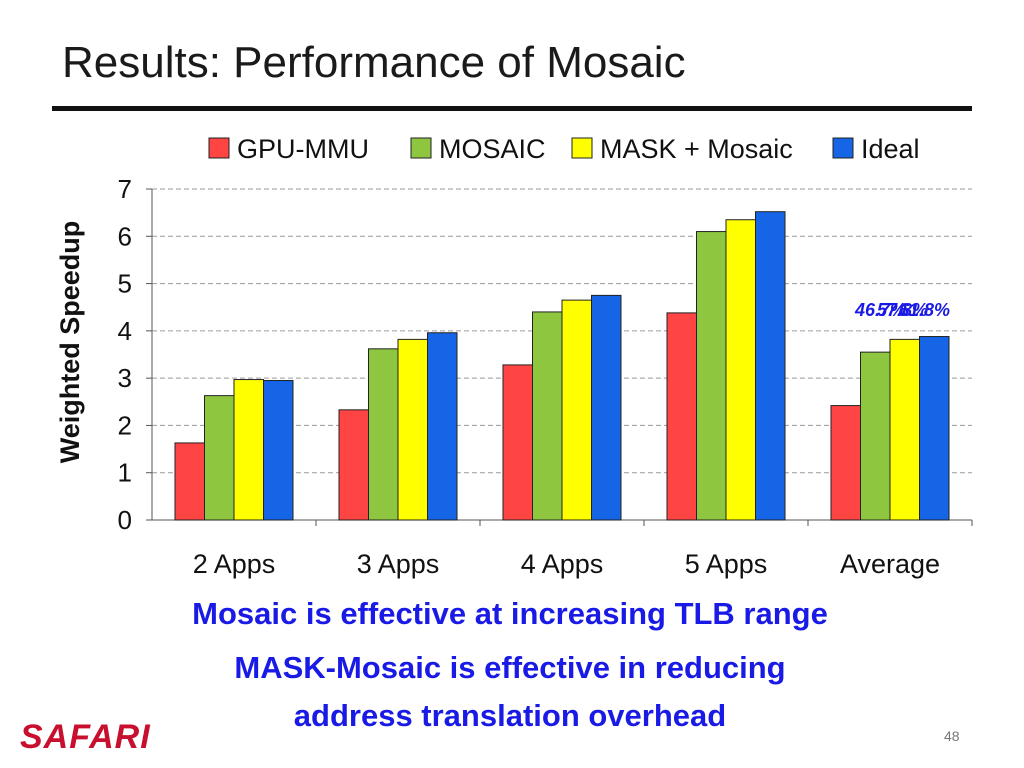 The image size is (1024, 768). Describe the element at coordinates (85, 737) in the screenshot. I see `safari-logo: SAFARI` at that location.